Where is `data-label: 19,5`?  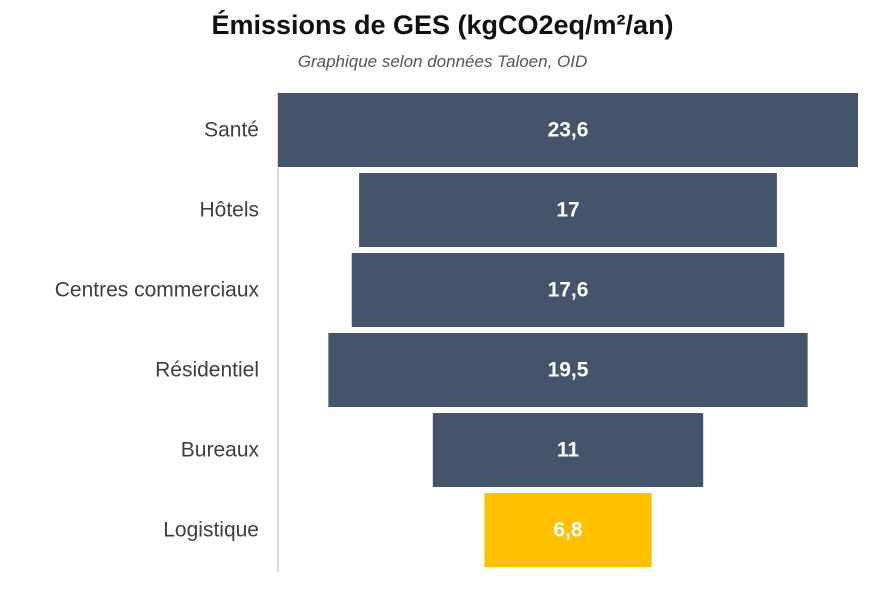 data-label: 19,5 is located at coordinates (568, 370).